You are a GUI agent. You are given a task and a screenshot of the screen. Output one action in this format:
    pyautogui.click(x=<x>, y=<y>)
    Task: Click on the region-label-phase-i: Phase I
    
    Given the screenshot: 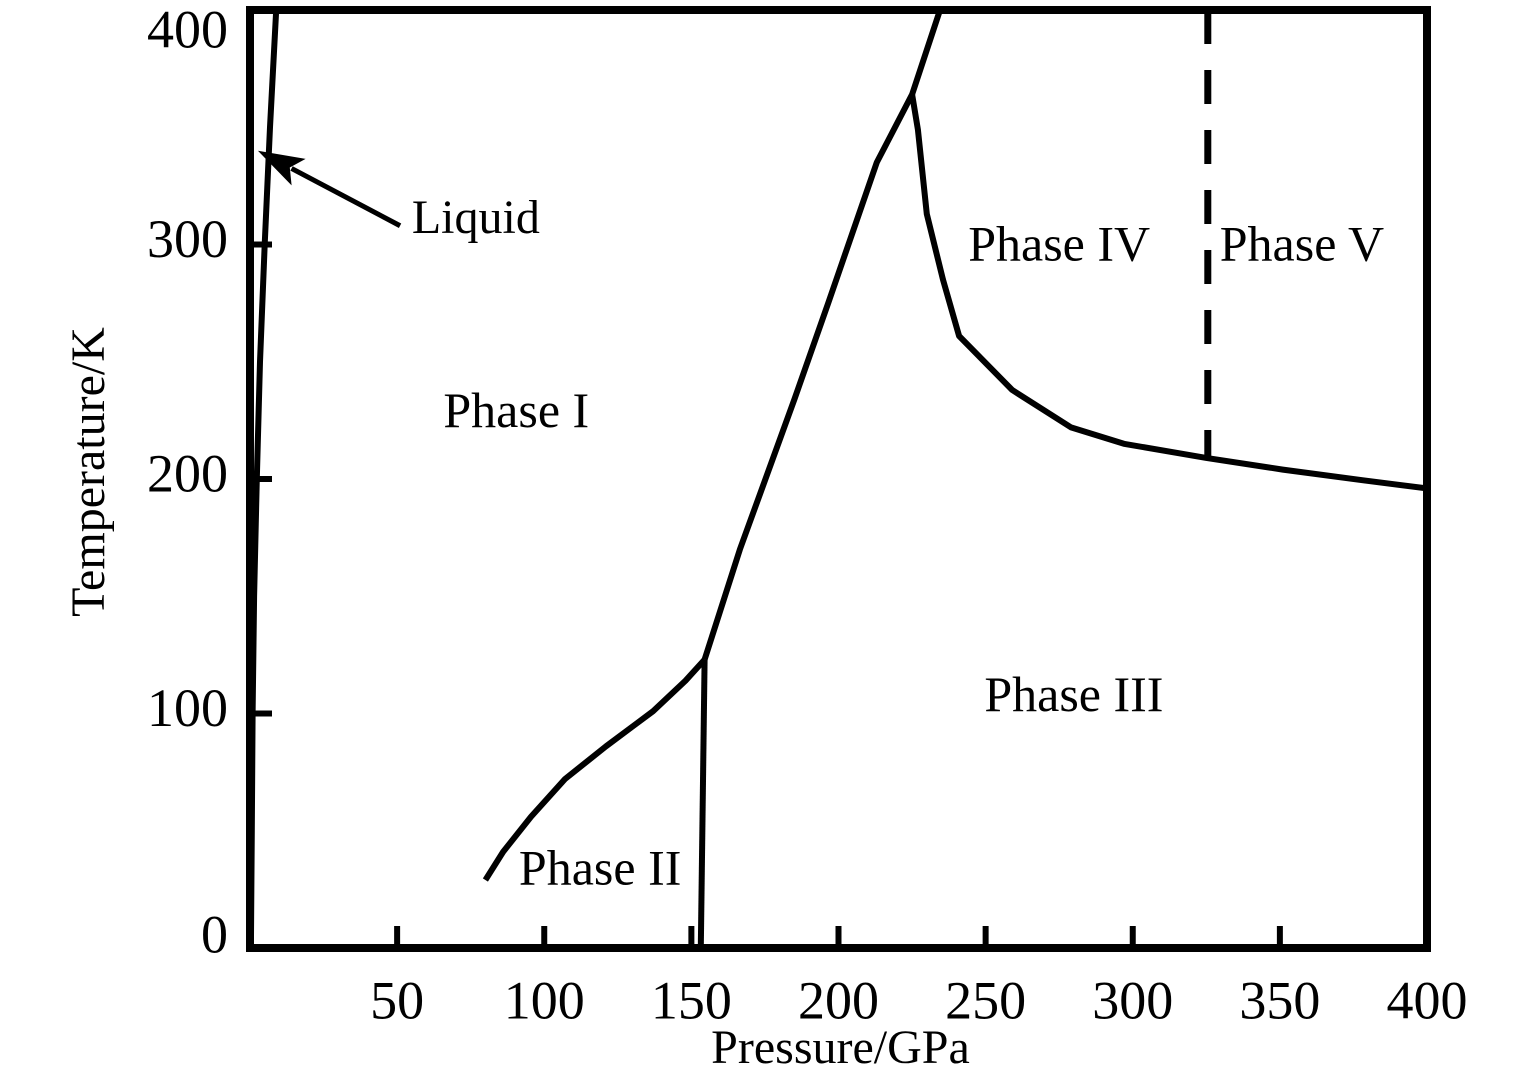 What is the action you would take?
    pyautogui.click(x=516, y=410)
    